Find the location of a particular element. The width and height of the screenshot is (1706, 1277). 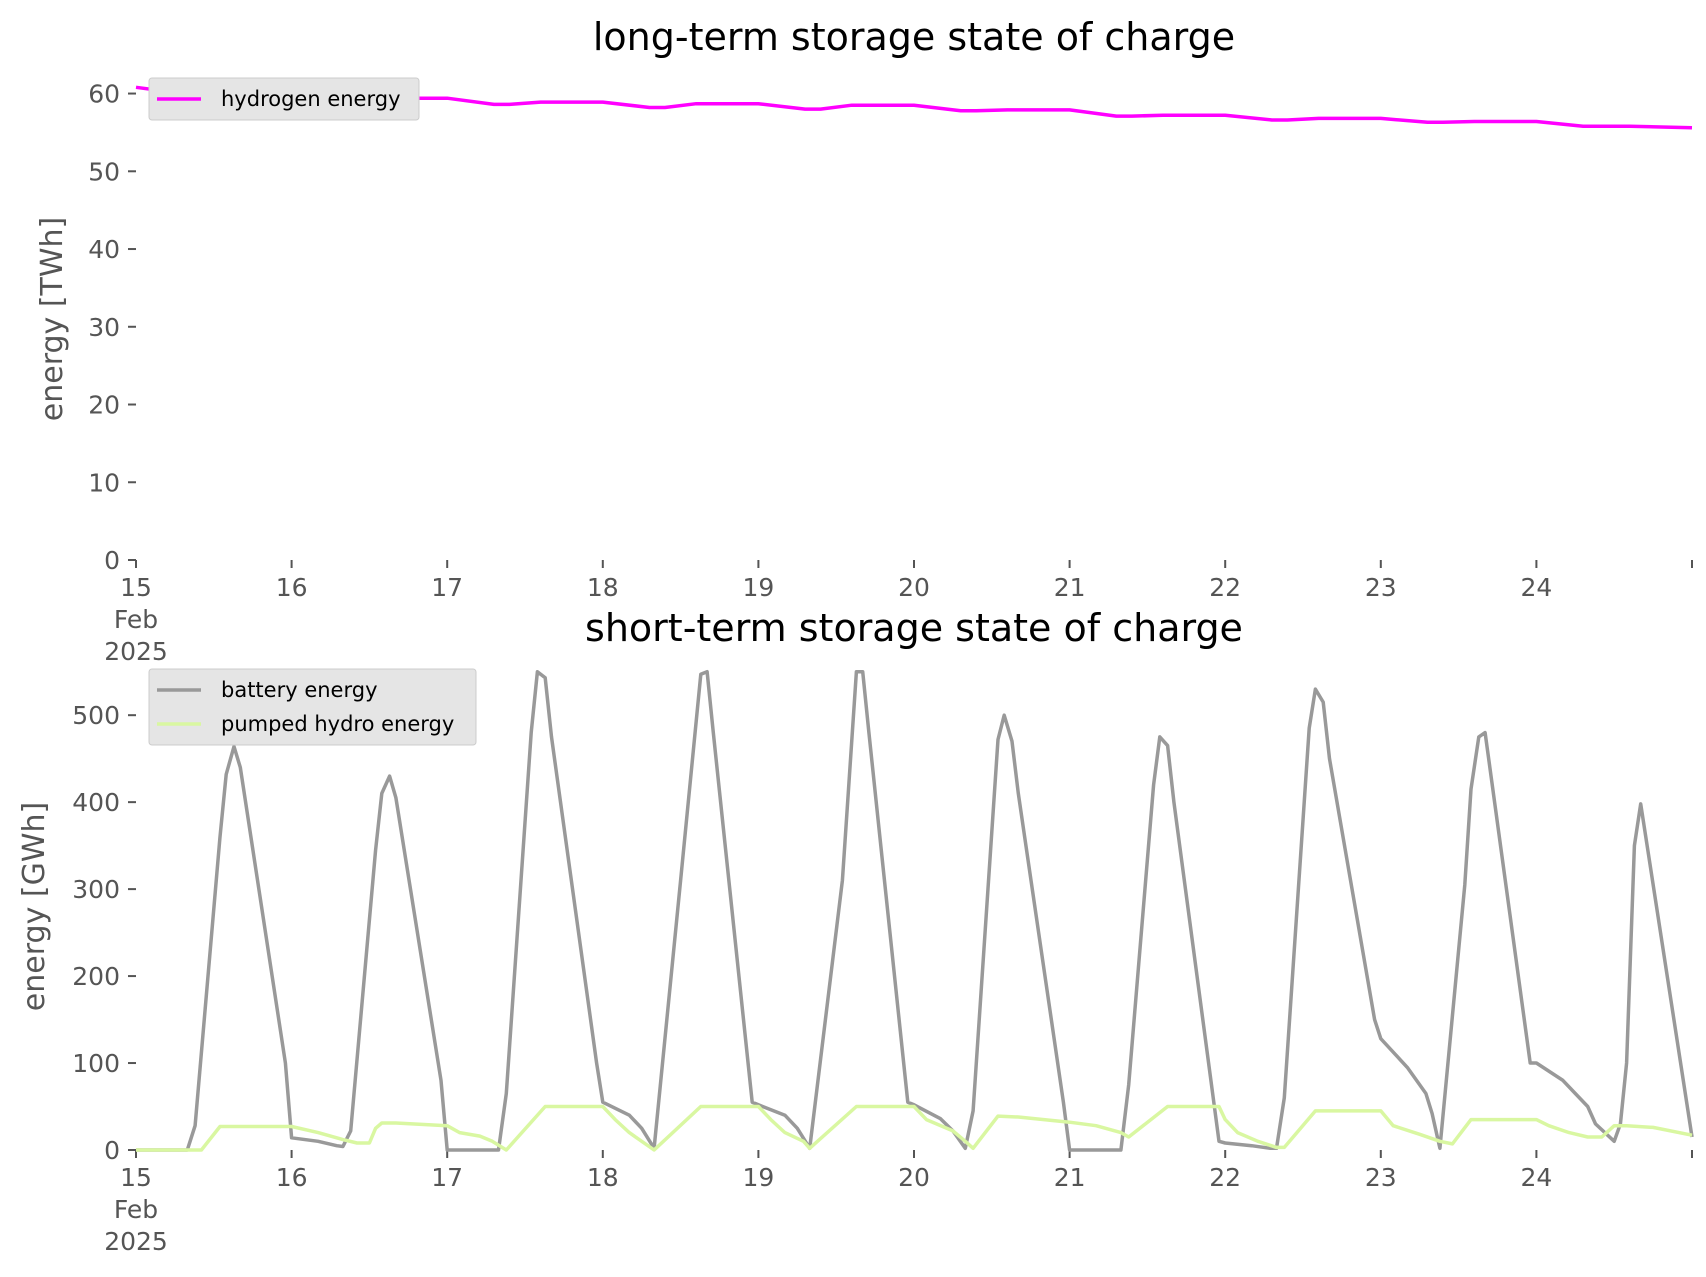

y-tick-label: 50 is located at coordinates (104, 171).